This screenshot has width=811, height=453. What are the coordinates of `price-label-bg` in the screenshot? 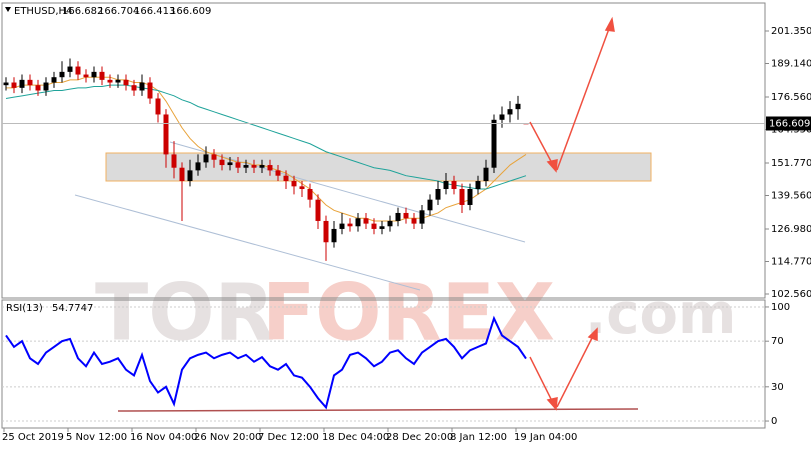 It's located at (788, 123).